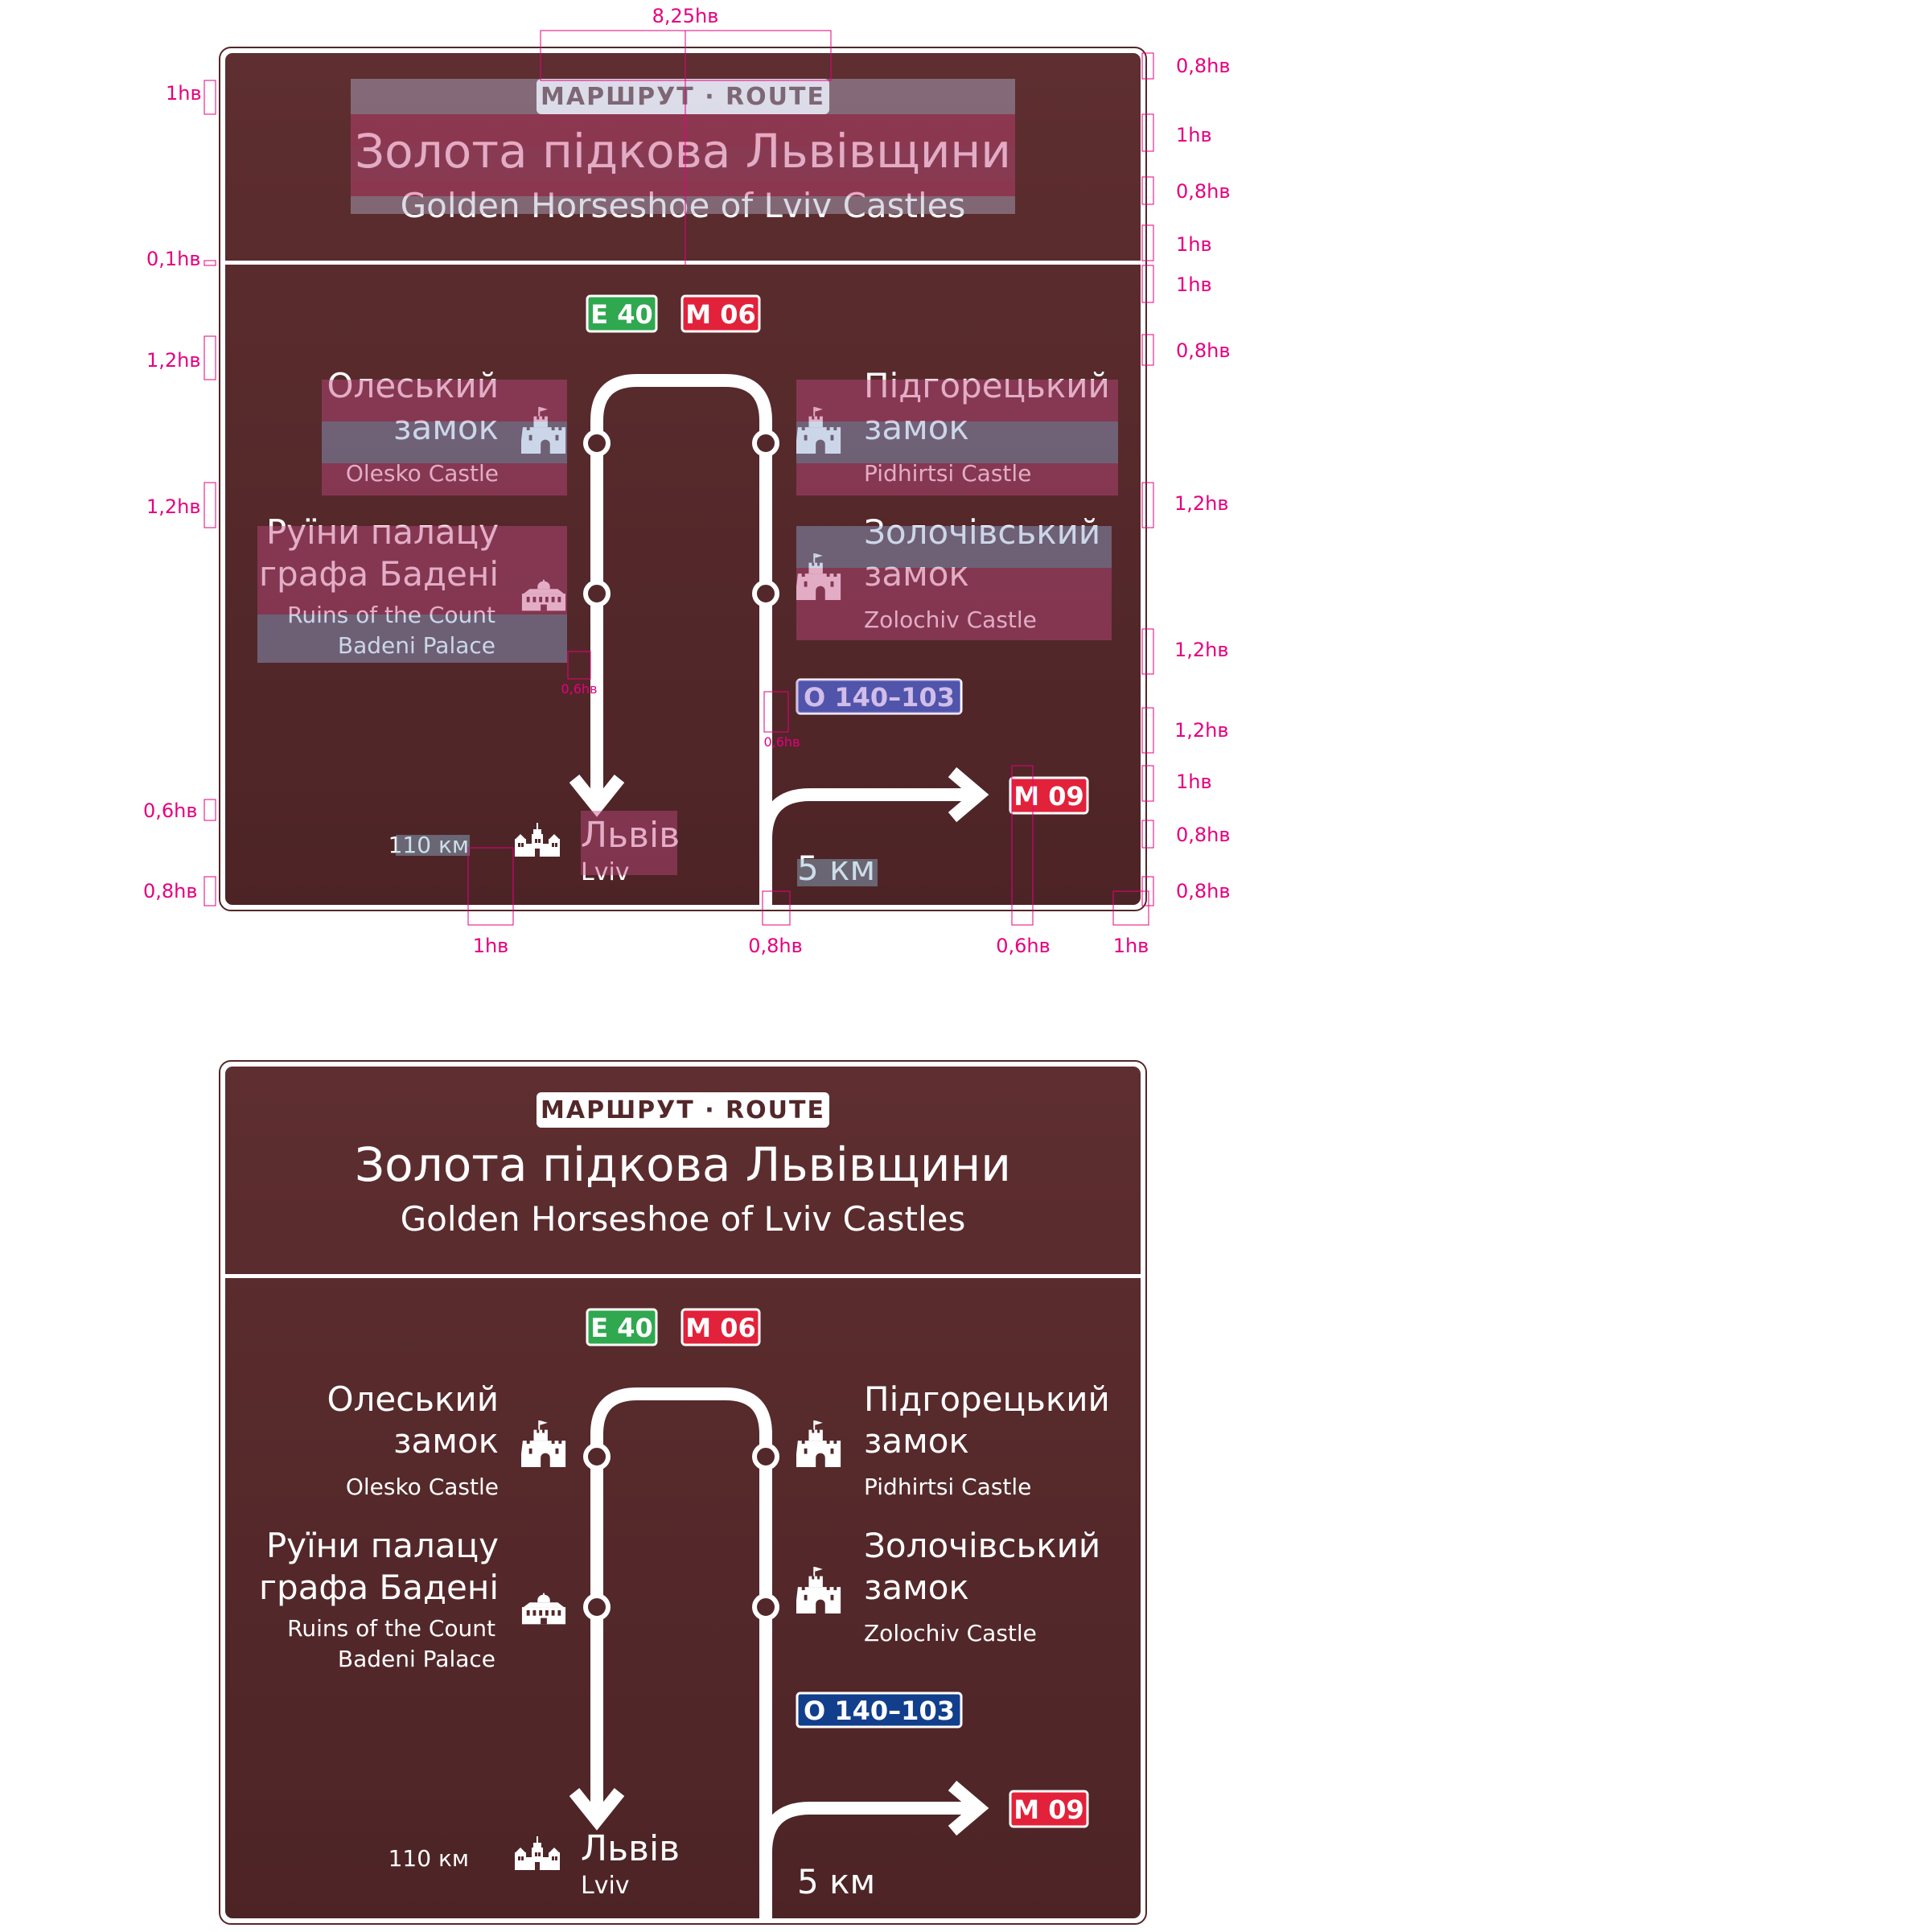  What do you see at coordinates (1204, 66) in the screenshot?
I see `dim-right-r1: 0,8hв` at bounding box center [1204, 66].